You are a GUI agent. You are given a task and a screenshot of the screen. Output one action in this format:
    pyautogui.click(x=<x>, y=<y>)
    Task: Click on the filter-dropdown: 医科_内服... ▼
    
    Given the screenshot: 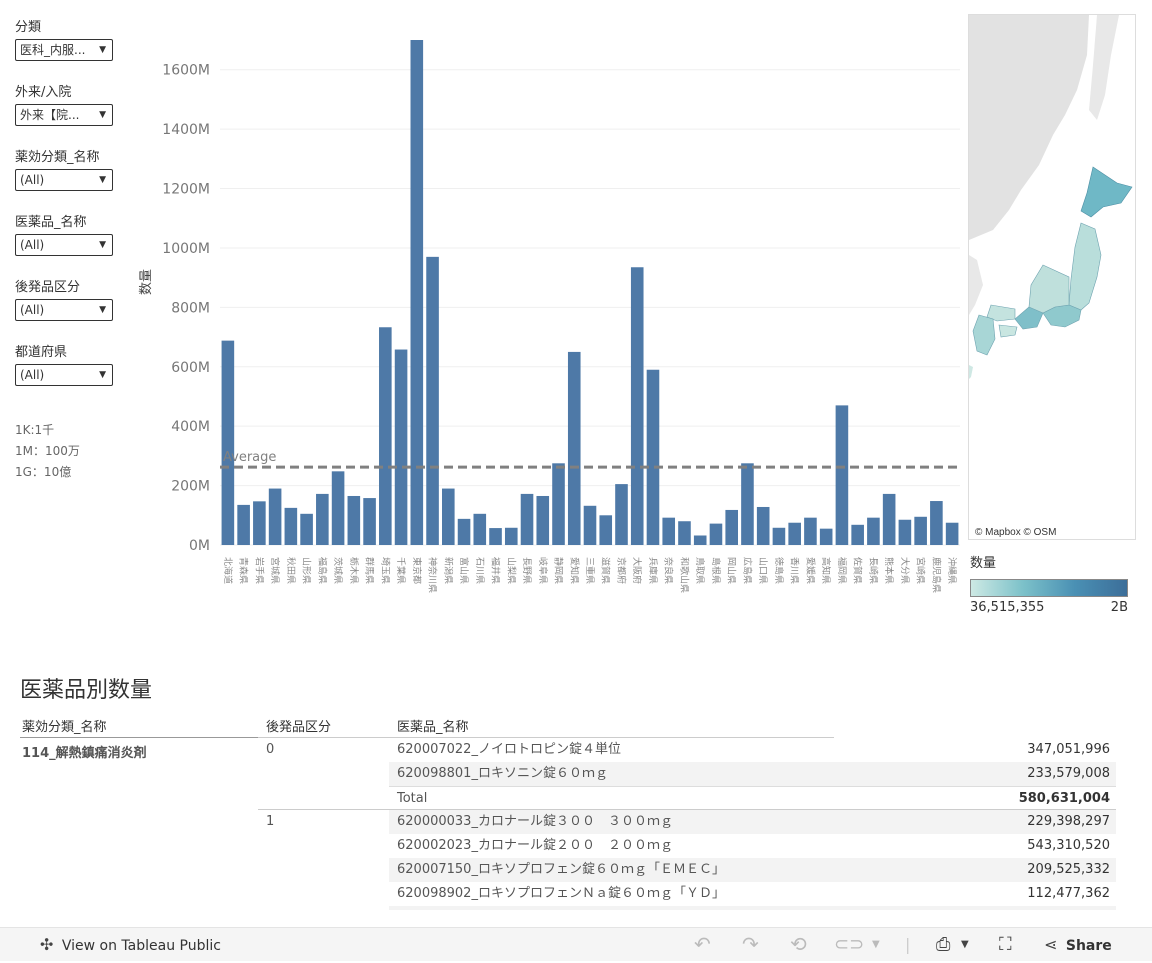 What is the action you would take?
    pyautogui.click(x=64, y=50)
    